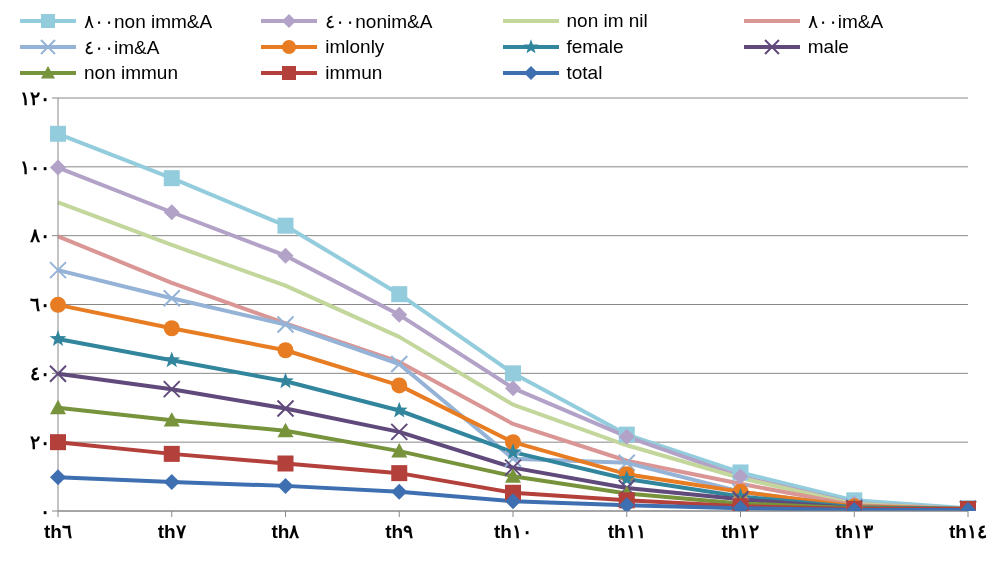 The width and height of the screenshot is (1001, 569). What do you see at coordinates (584, 73) in the screenshot?
I see `legend-label: total` at bounding box center [584, 73].